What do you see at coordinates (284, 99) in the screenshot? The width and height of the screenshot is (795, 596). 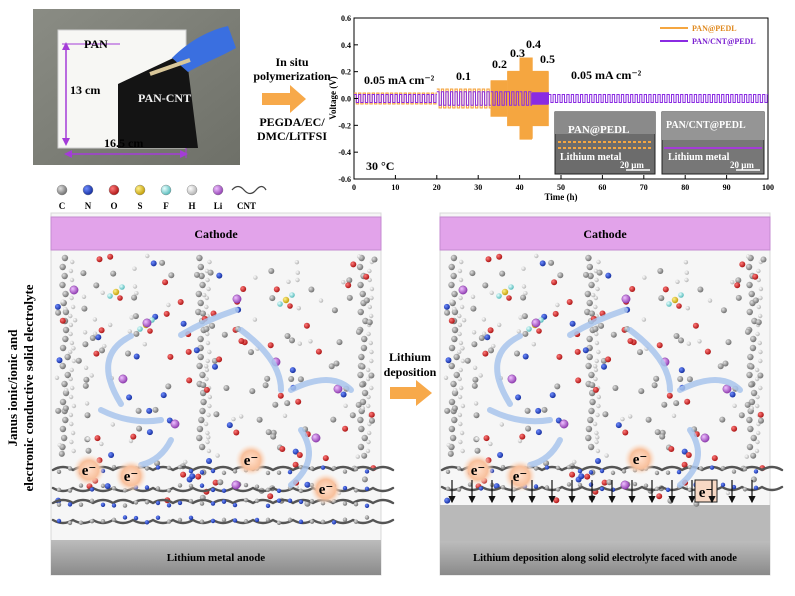 I see `process-arrow` at bounding box center [284, 99].